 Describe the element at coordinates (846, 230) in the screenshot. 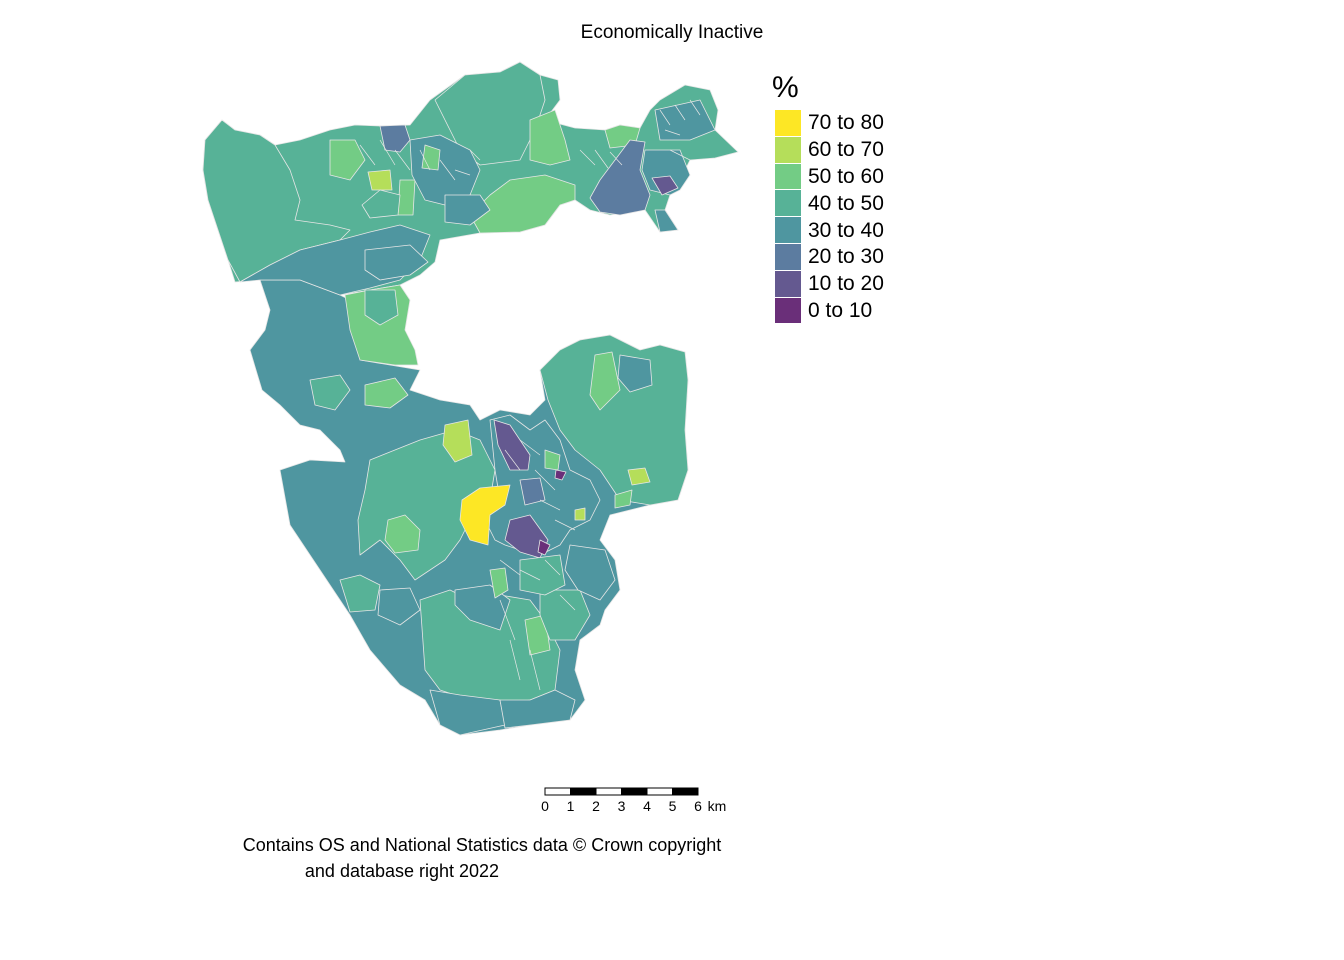

I see `legend-label: 30 to 40` at that location.